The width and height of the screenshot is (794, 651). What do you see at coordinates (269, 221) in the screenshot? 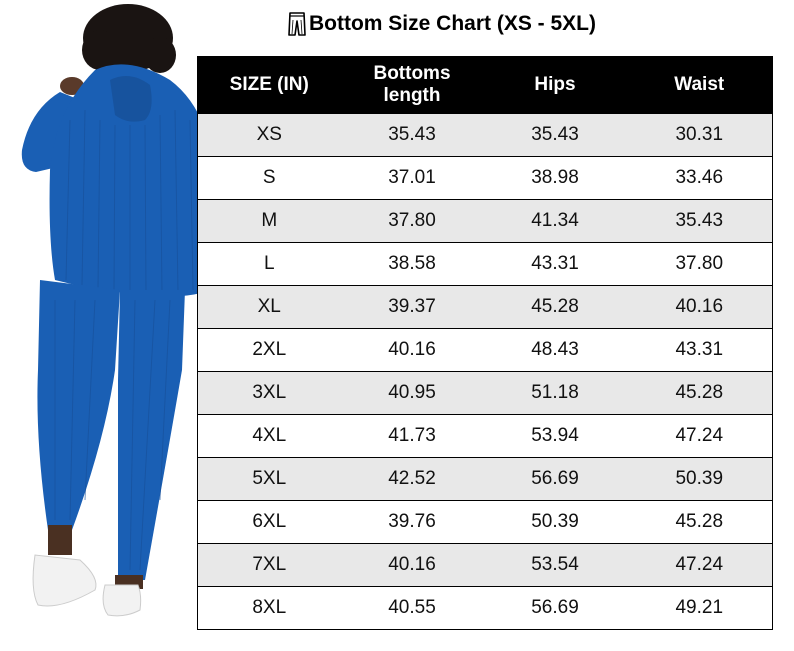
I see `cell-size: M` at bounding box center [269, 221].